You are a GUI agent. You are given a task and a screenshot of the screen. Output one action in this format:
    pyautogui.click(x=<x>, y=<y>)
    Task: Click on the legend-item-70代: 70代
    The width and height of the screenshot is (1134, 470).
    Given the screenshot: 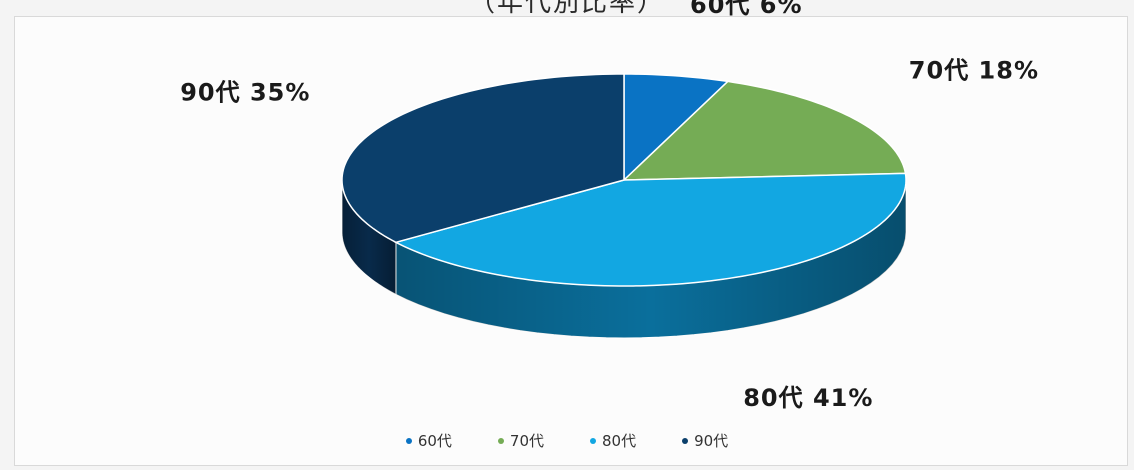 What is the action you would take?
    pyautogui.click(x=520, y=440)
    